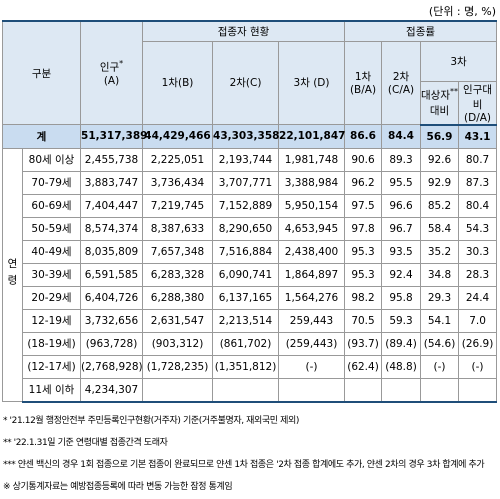 The width and height of the screenshot is (500, 499). Describe the element at coordinates (401, 182) in the screenshot. I see `cell: 95.5` at that location.